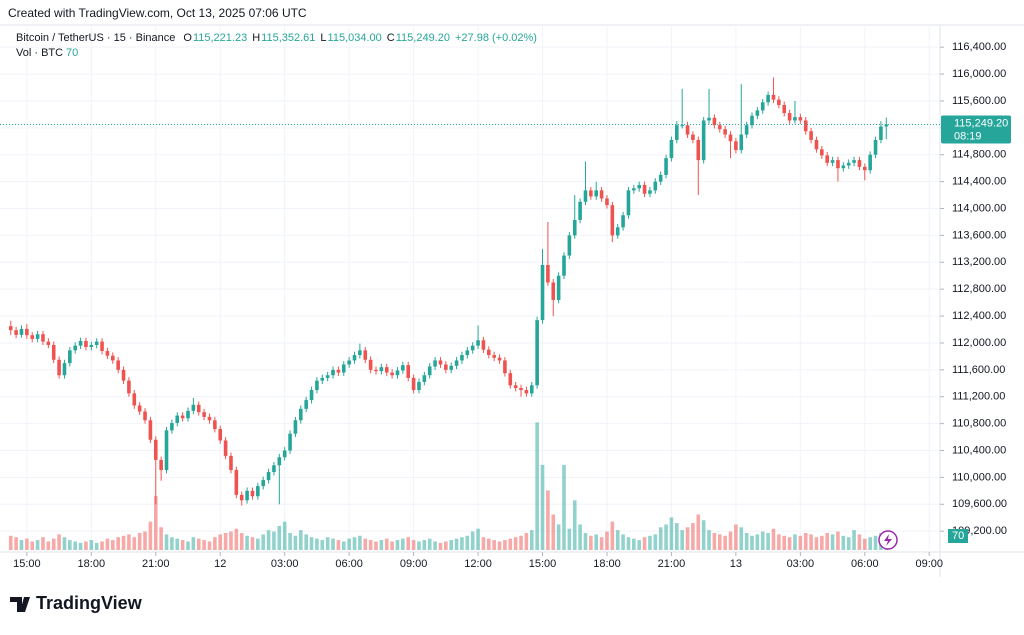 The image size is (1024, 635). What do you see at coordinates (979, 316) in the screenshot?
I see `y-tick-label: 112,400.00` at bounding box center [979, 316].